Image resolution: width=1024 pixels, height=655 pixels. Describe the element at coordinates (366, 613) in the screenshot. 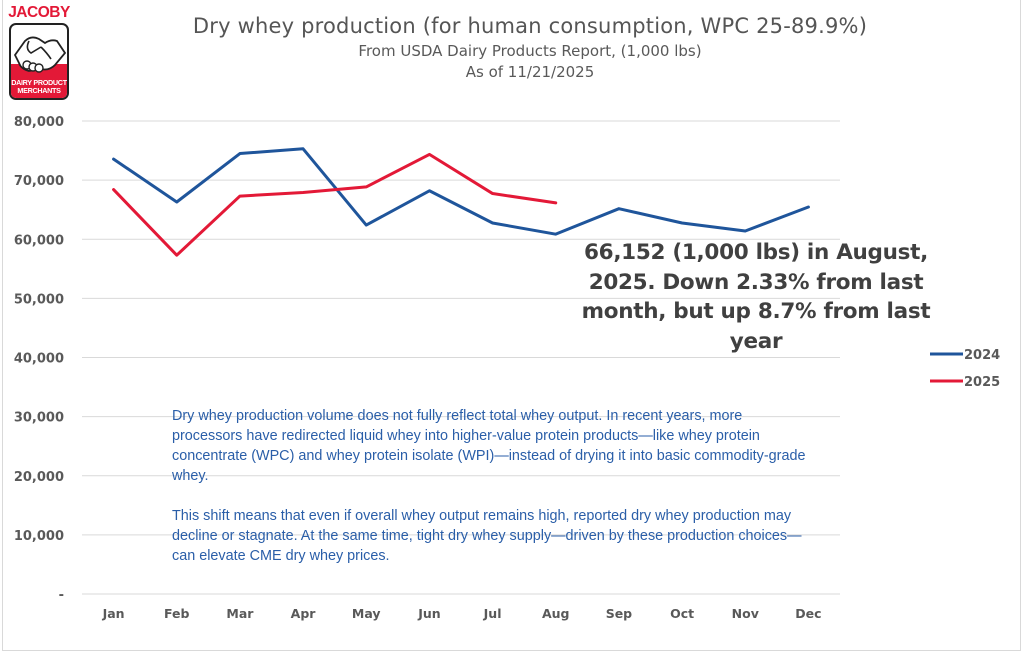

I see `x-tick-label: May` at that location.